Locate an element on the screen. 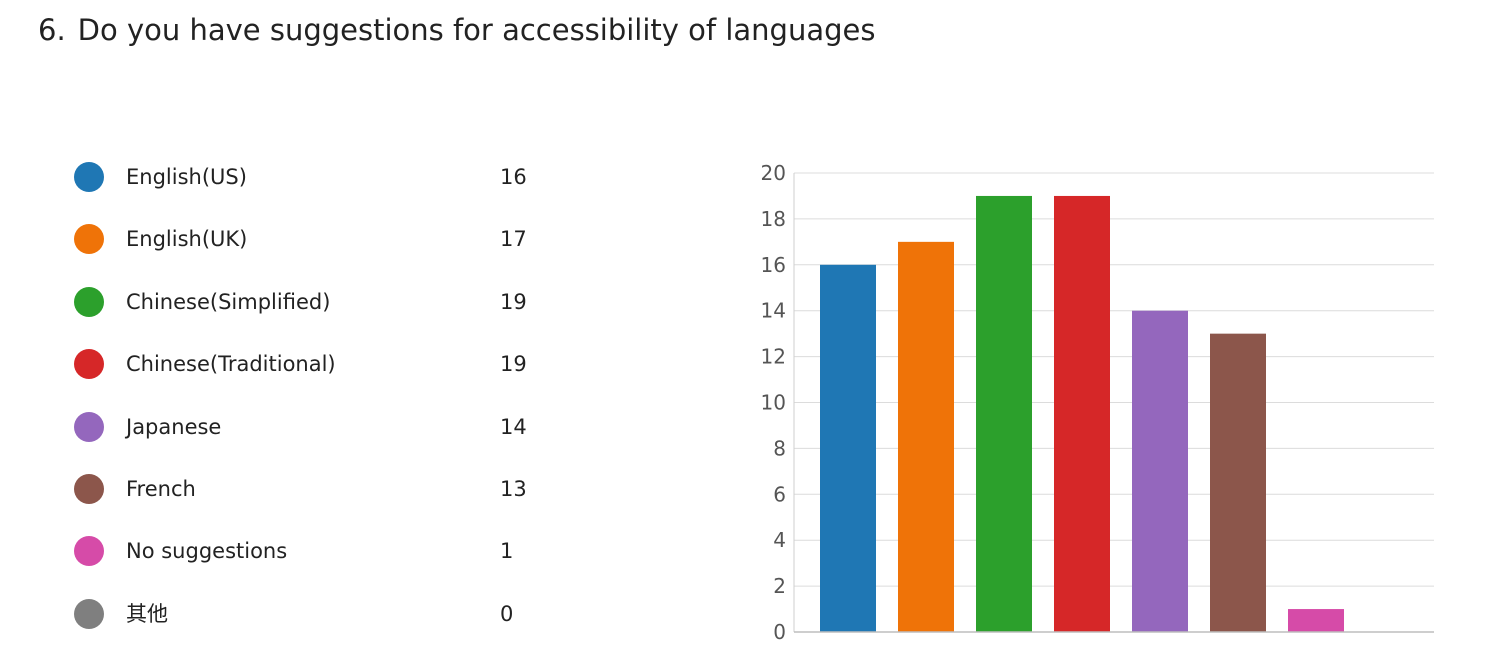 Image resolution: width=1488 pixels, height=670 pixels. y-tick-label: 8 is located at coordinates (779, 448).